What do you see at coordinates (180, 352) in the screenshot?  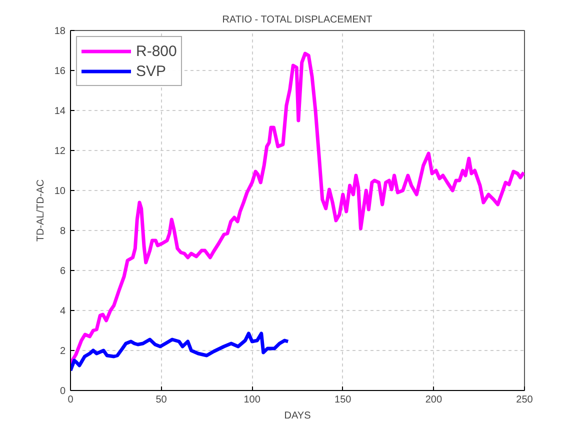 I see `line-series` at bounding box center [180, 352].